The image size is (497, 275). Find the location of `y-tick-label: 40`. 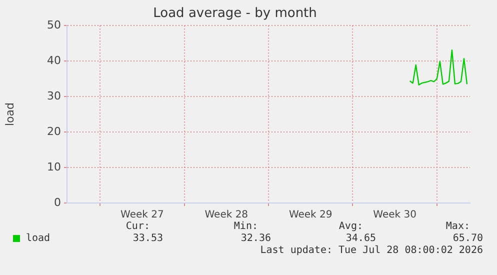

y-tick-label: 40 is located at coordinates (54, 60).